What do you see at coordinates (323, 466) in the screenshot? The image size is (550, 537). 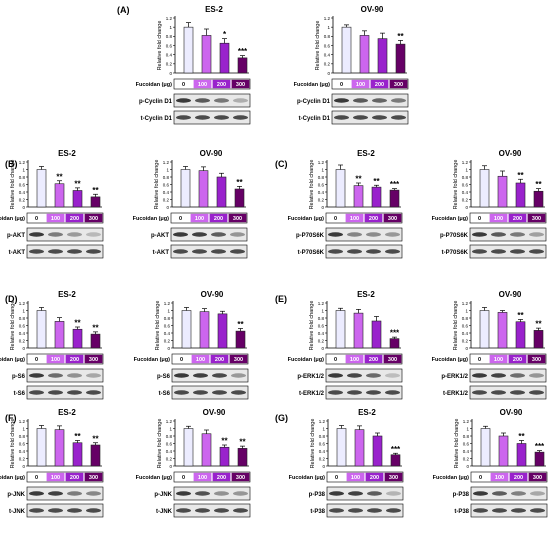 I see `y-tick-label: 0` at bounding box center [323, 466].